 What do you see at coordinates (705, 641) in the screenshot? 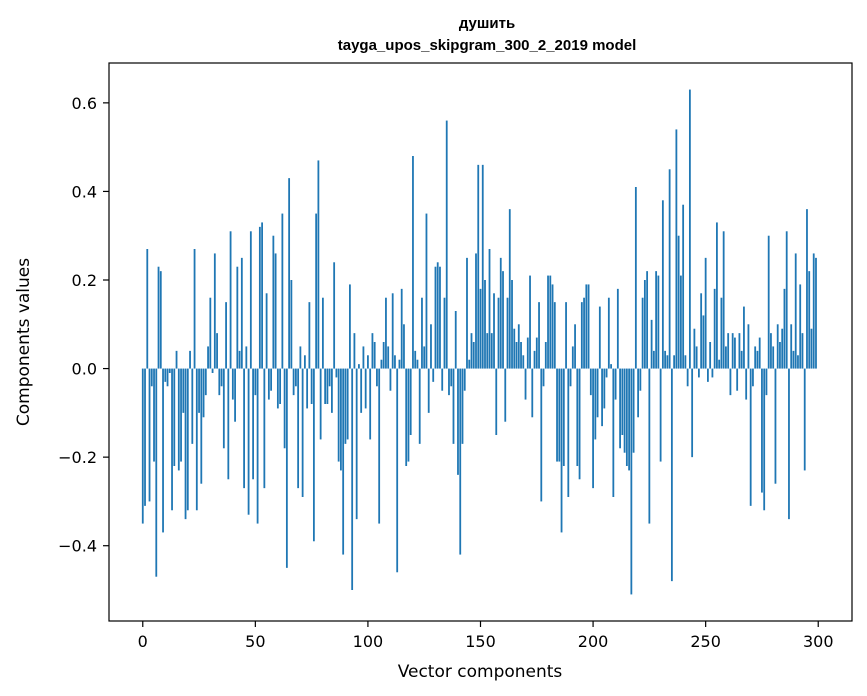
I see `x-tick-label: 250` at bounding box center [705, 641].